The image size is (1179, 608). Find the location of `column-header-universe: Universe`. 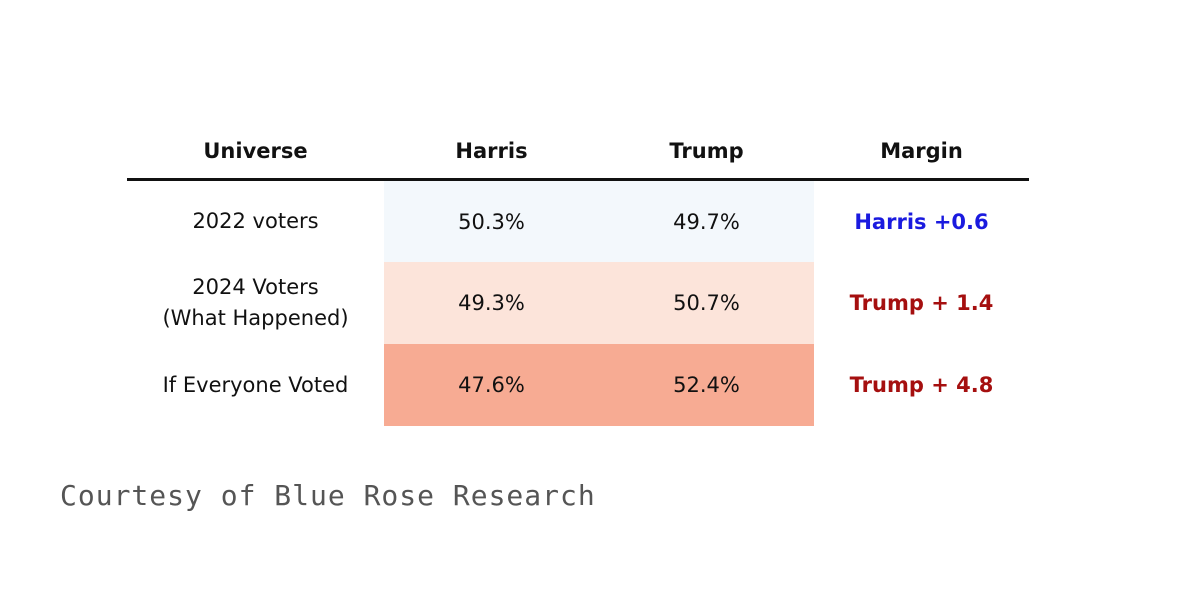

column-header-universe: Universe is located at coordinates (255, 151).